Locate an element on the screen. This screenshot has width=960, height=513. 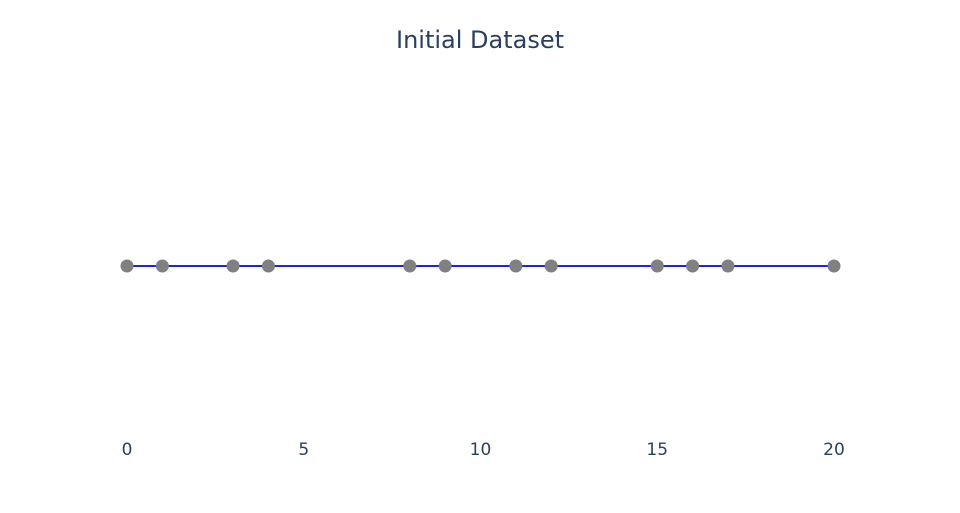
x-tick-label: 20 is located at coordinates (834, 450).